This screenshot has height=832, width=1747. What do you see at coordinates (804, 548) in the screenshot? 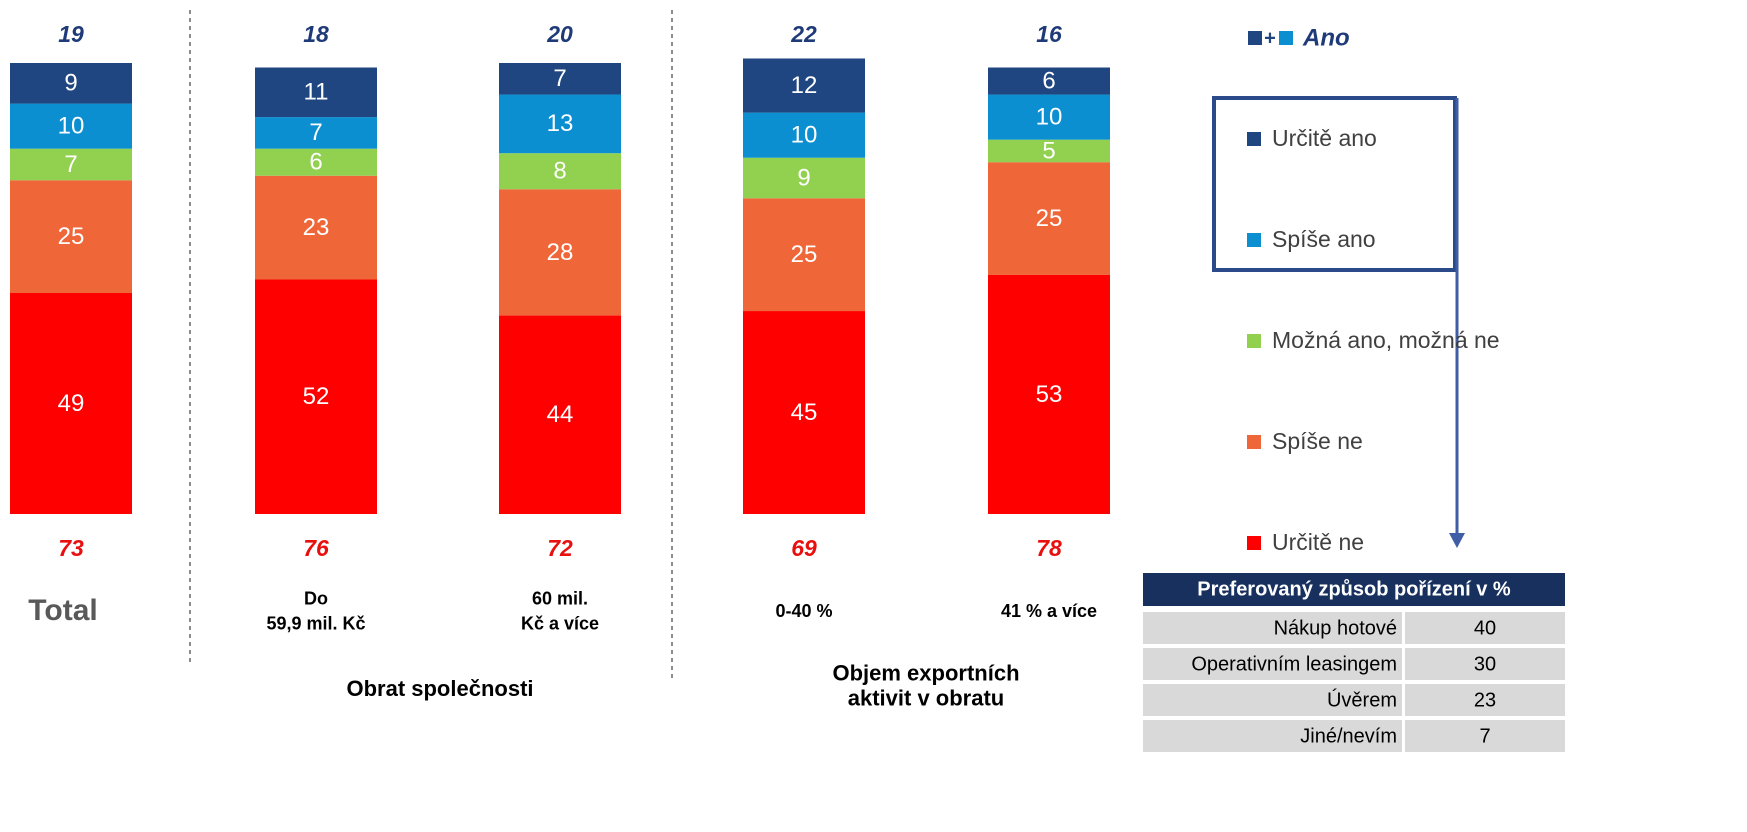
I see `ne-total: 69` at bounding box center [804, 548].